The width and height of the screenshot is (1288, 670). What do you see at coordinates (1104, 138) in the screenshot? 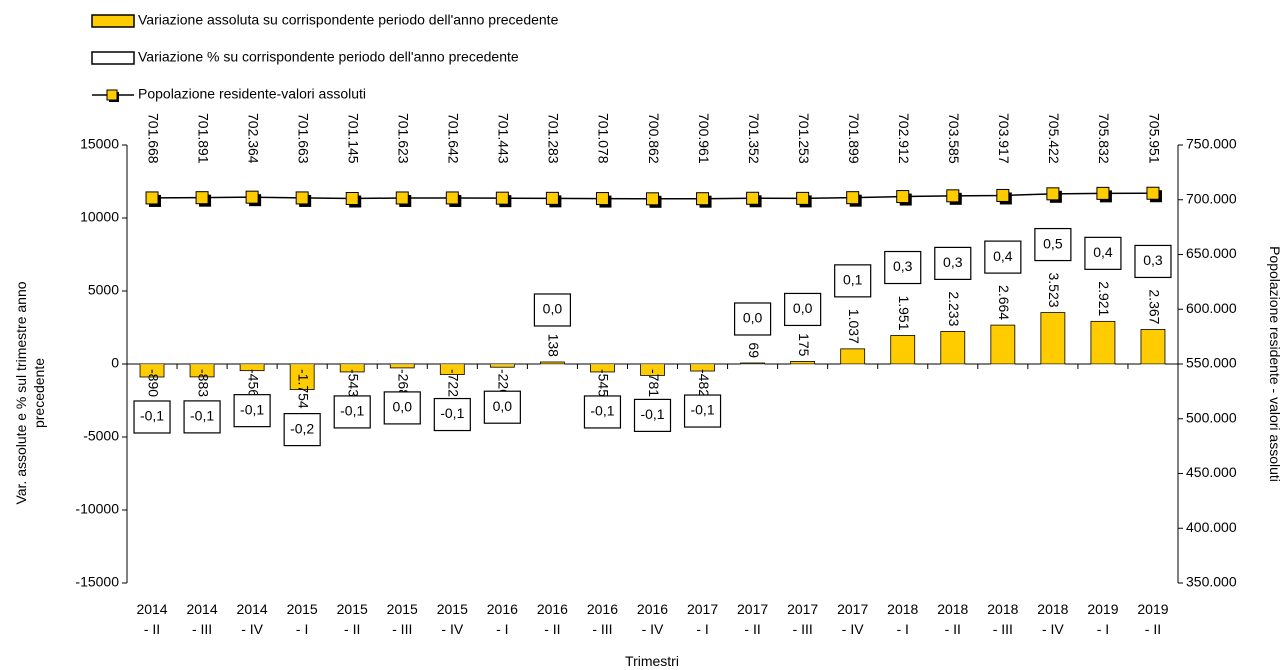
I see `line-value-label: 705.832` at bounding box center [1104, 138].